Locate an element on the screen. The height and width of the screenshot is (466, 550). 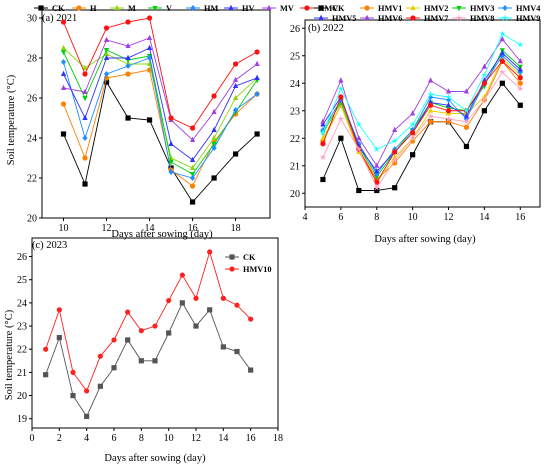
legend-a: CK H M V HM HV MV HMV is located at coordinates (186, 8).